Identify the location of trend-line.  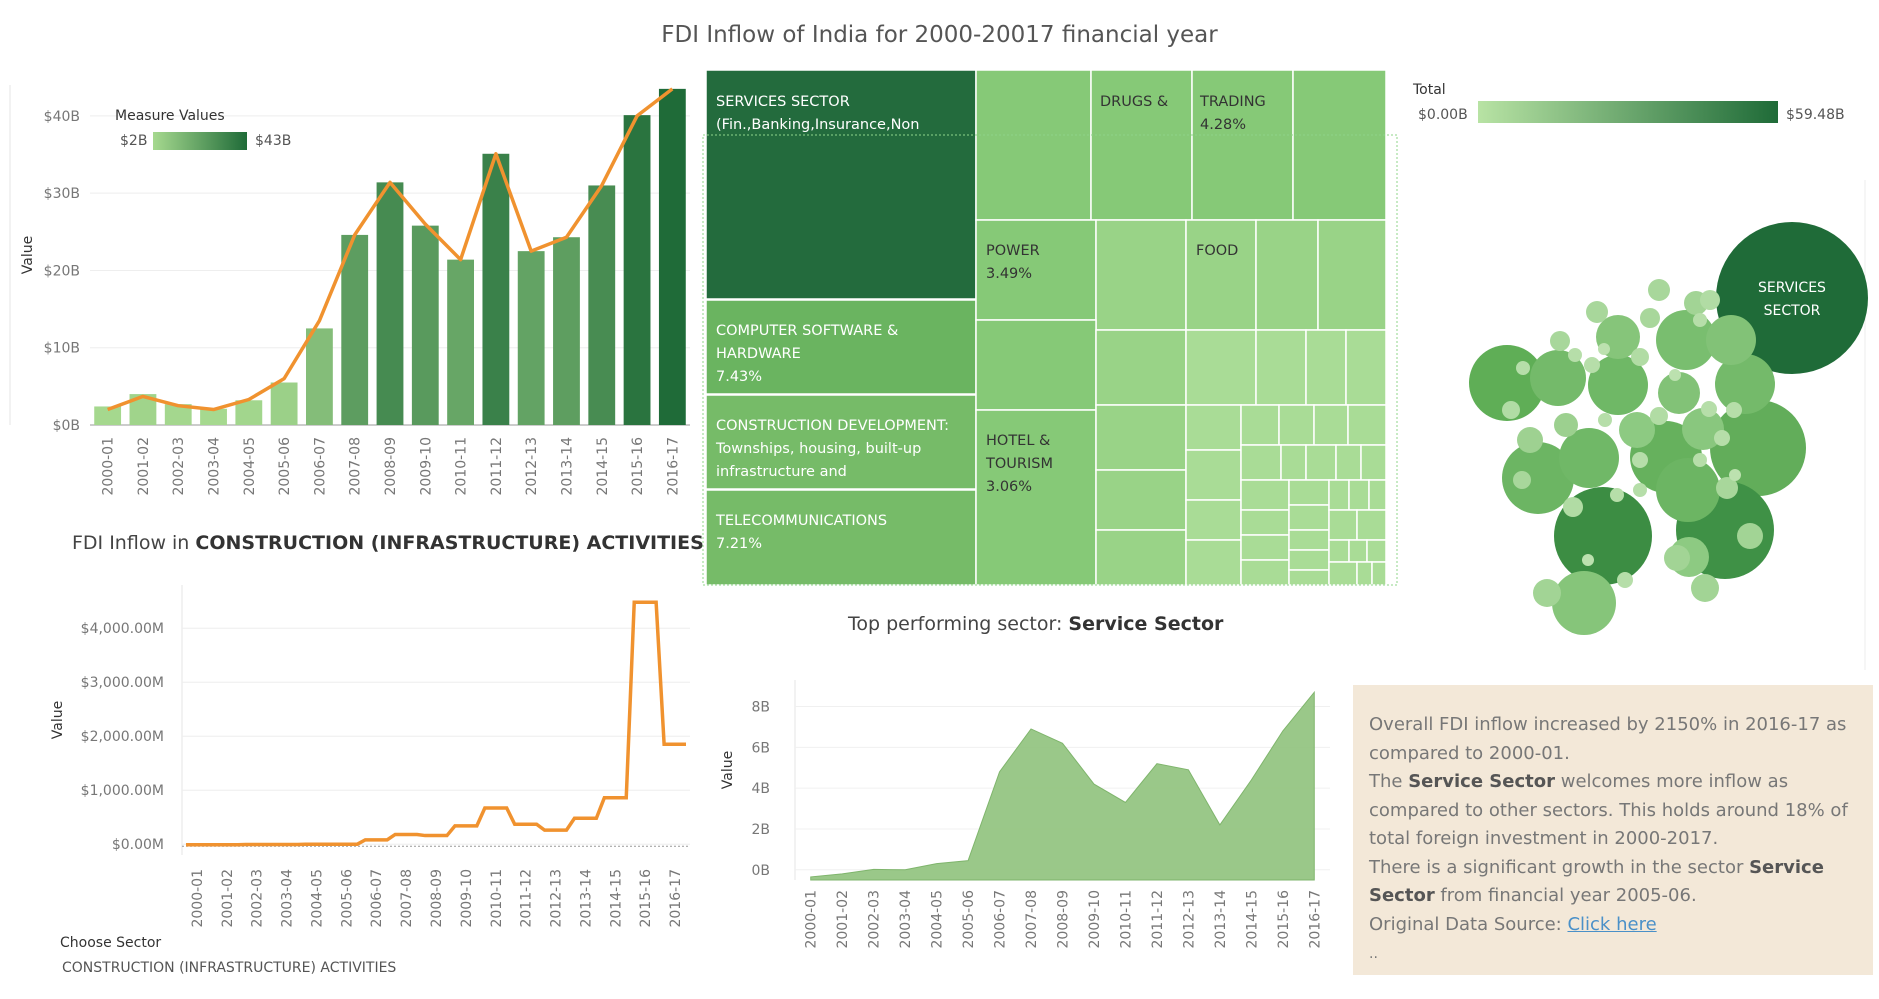
(390, 249).